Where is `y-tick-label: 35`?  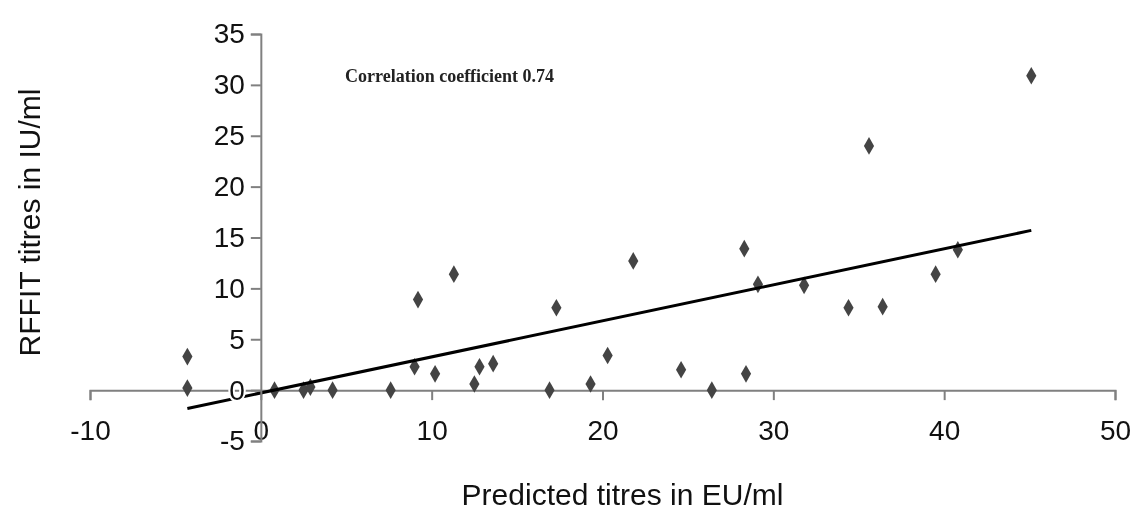
y-tick-label: 35 is located at coordinates (229, 34).